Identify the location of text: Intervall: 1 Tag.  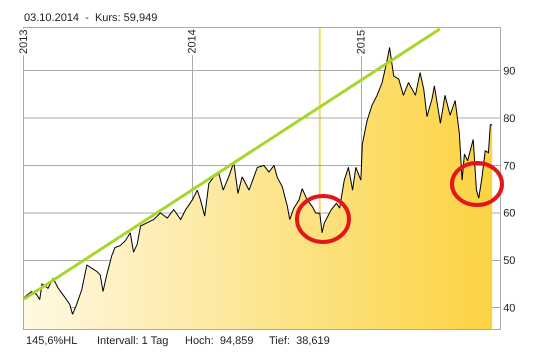
(132, 341).